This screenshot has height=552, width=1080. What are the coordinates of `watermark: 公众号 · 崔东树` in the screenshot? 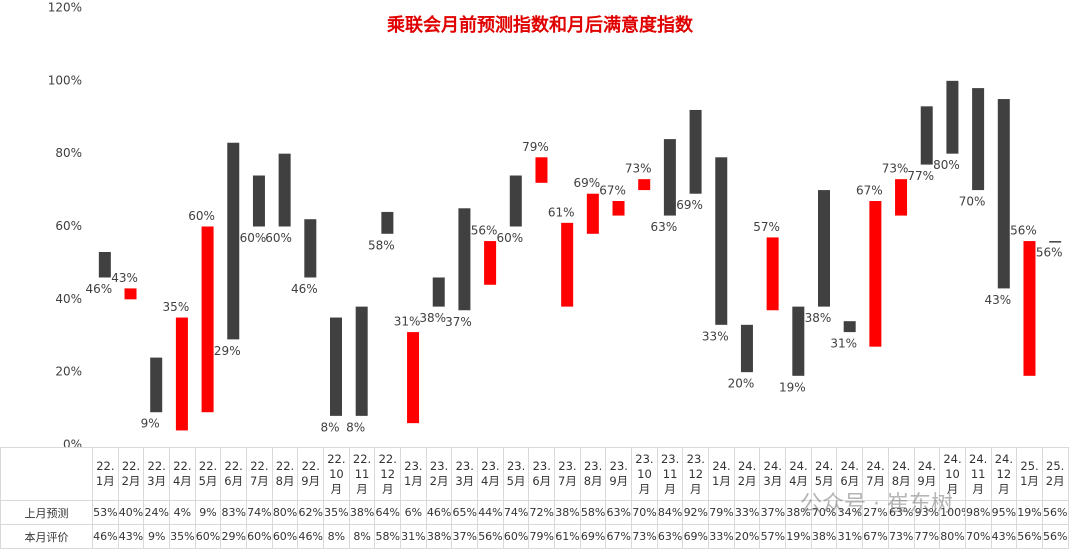 It's located at (876, 504).